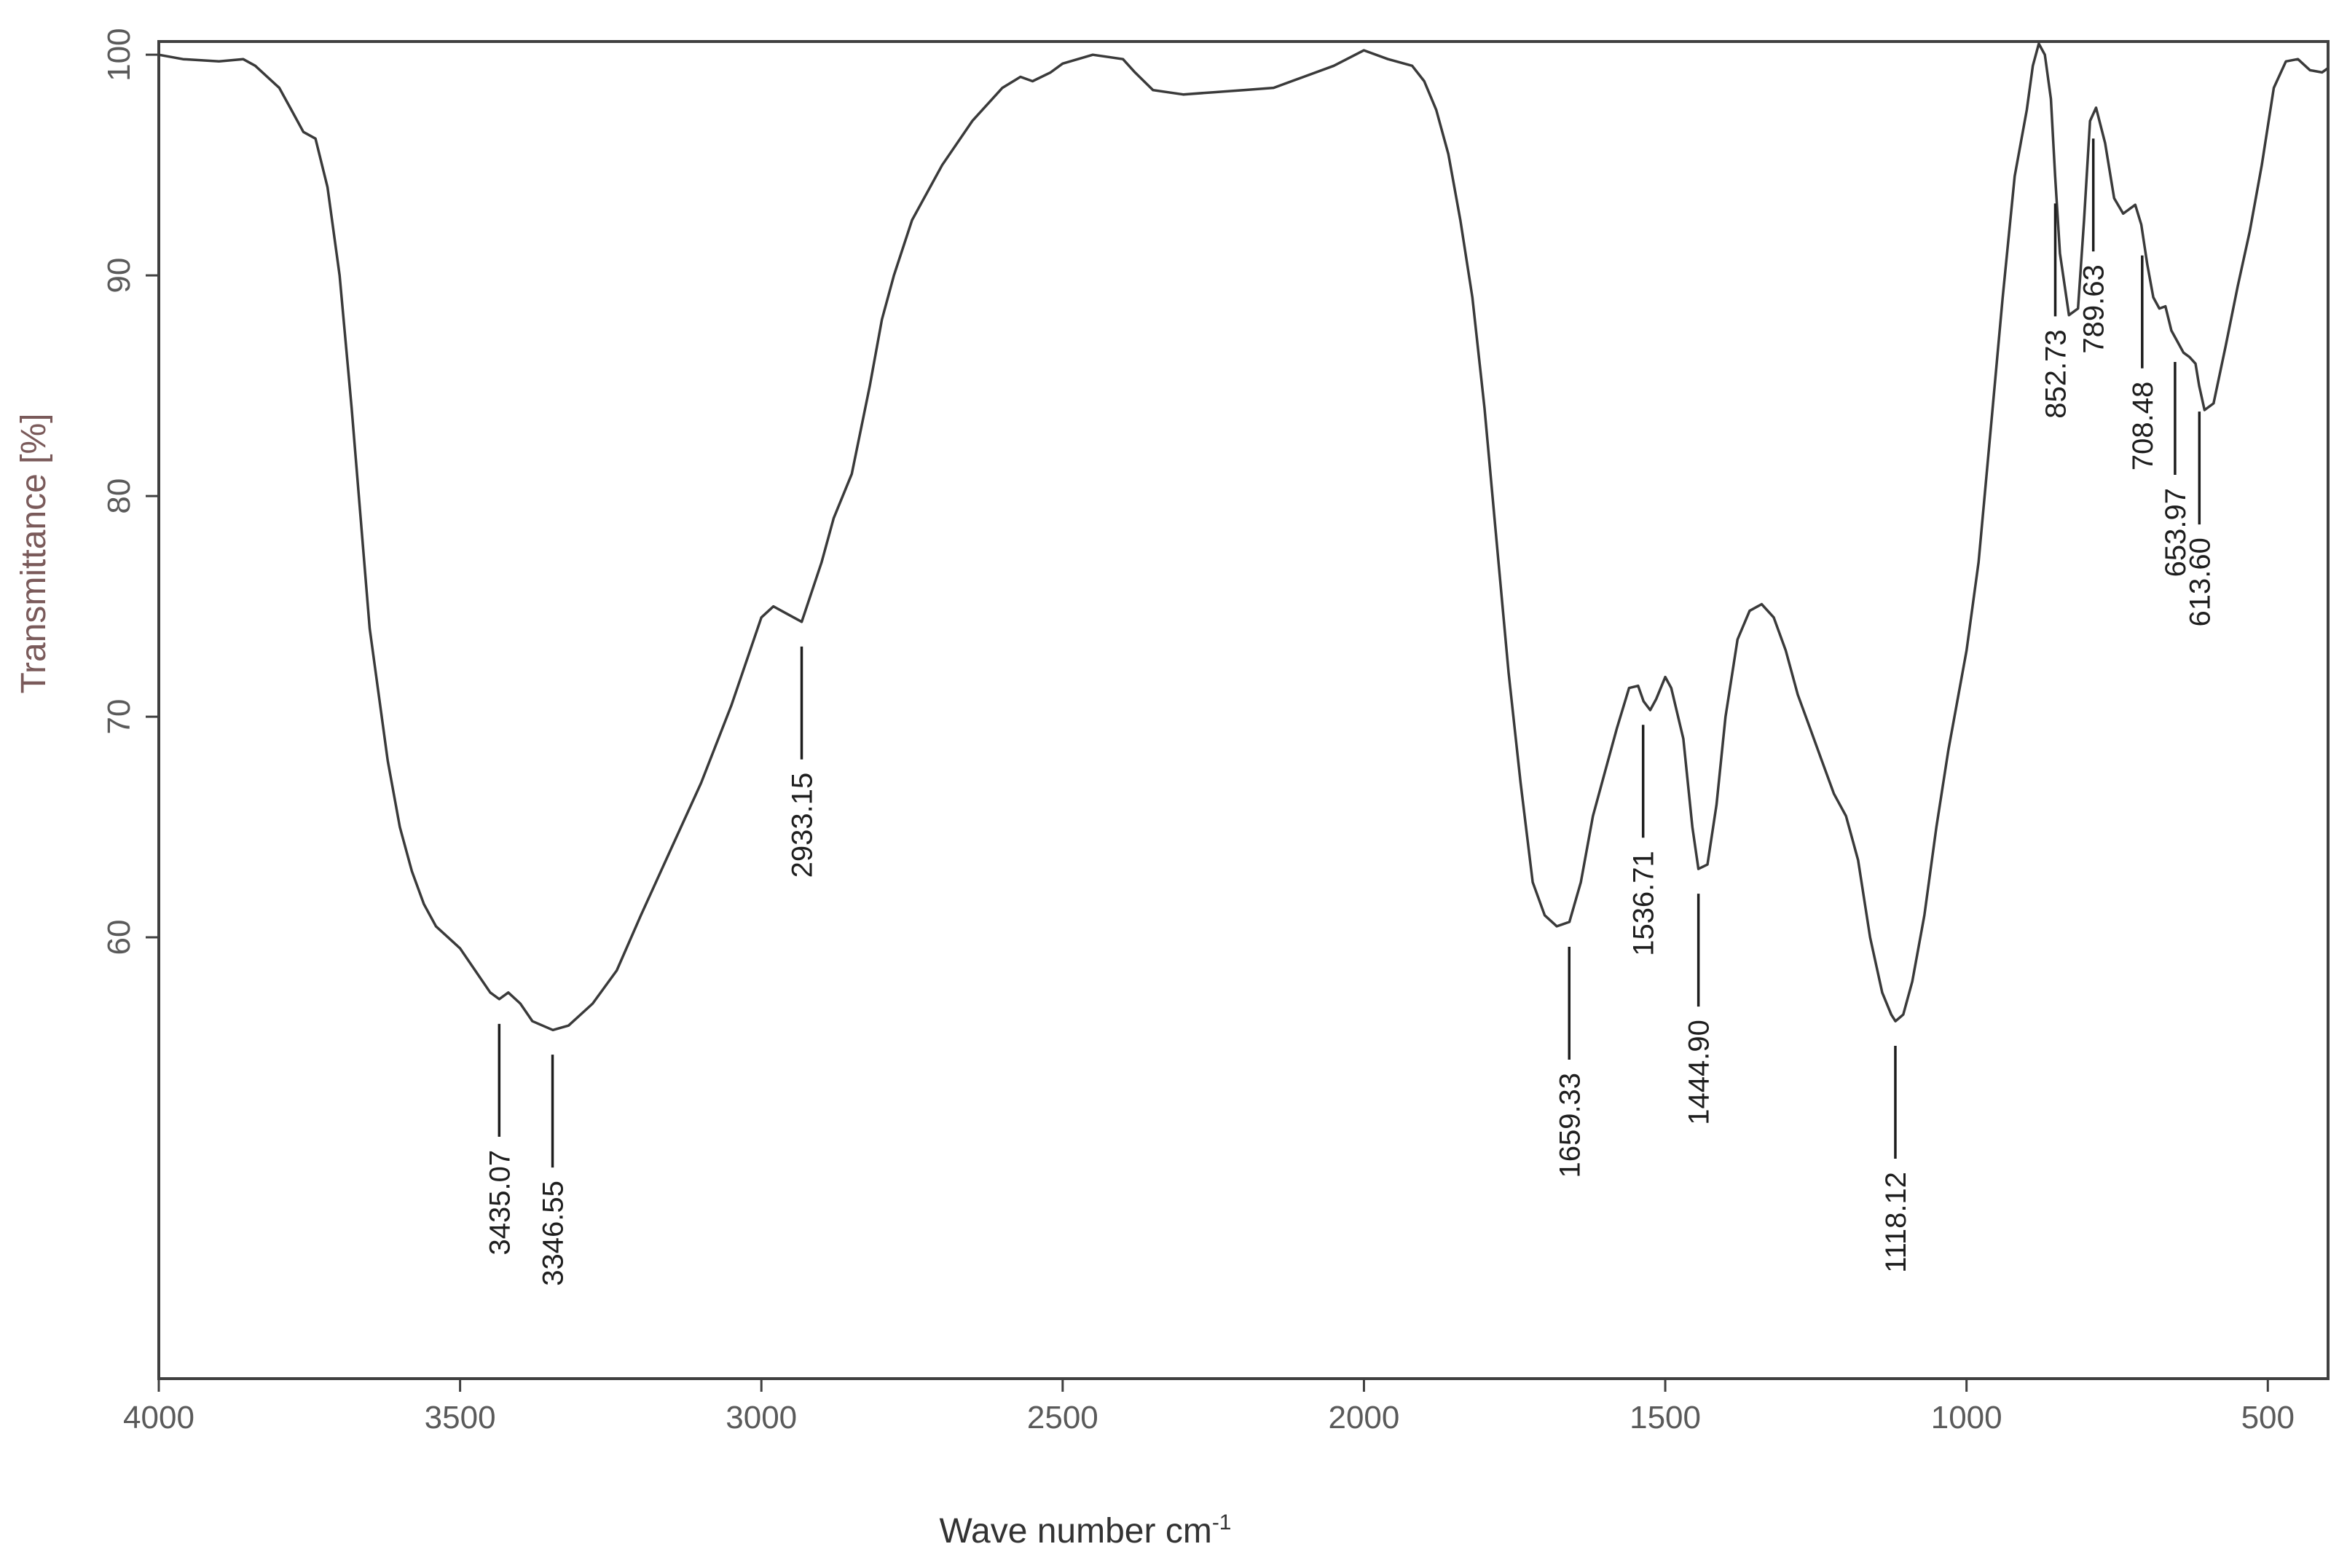 Image resolution: width=2339 pixels, height=1568 pixels. What do you see at coordinates (2056, 373) in the screenshot?
I see `peak-label: 852.73` at bounding box center [2056, 373].